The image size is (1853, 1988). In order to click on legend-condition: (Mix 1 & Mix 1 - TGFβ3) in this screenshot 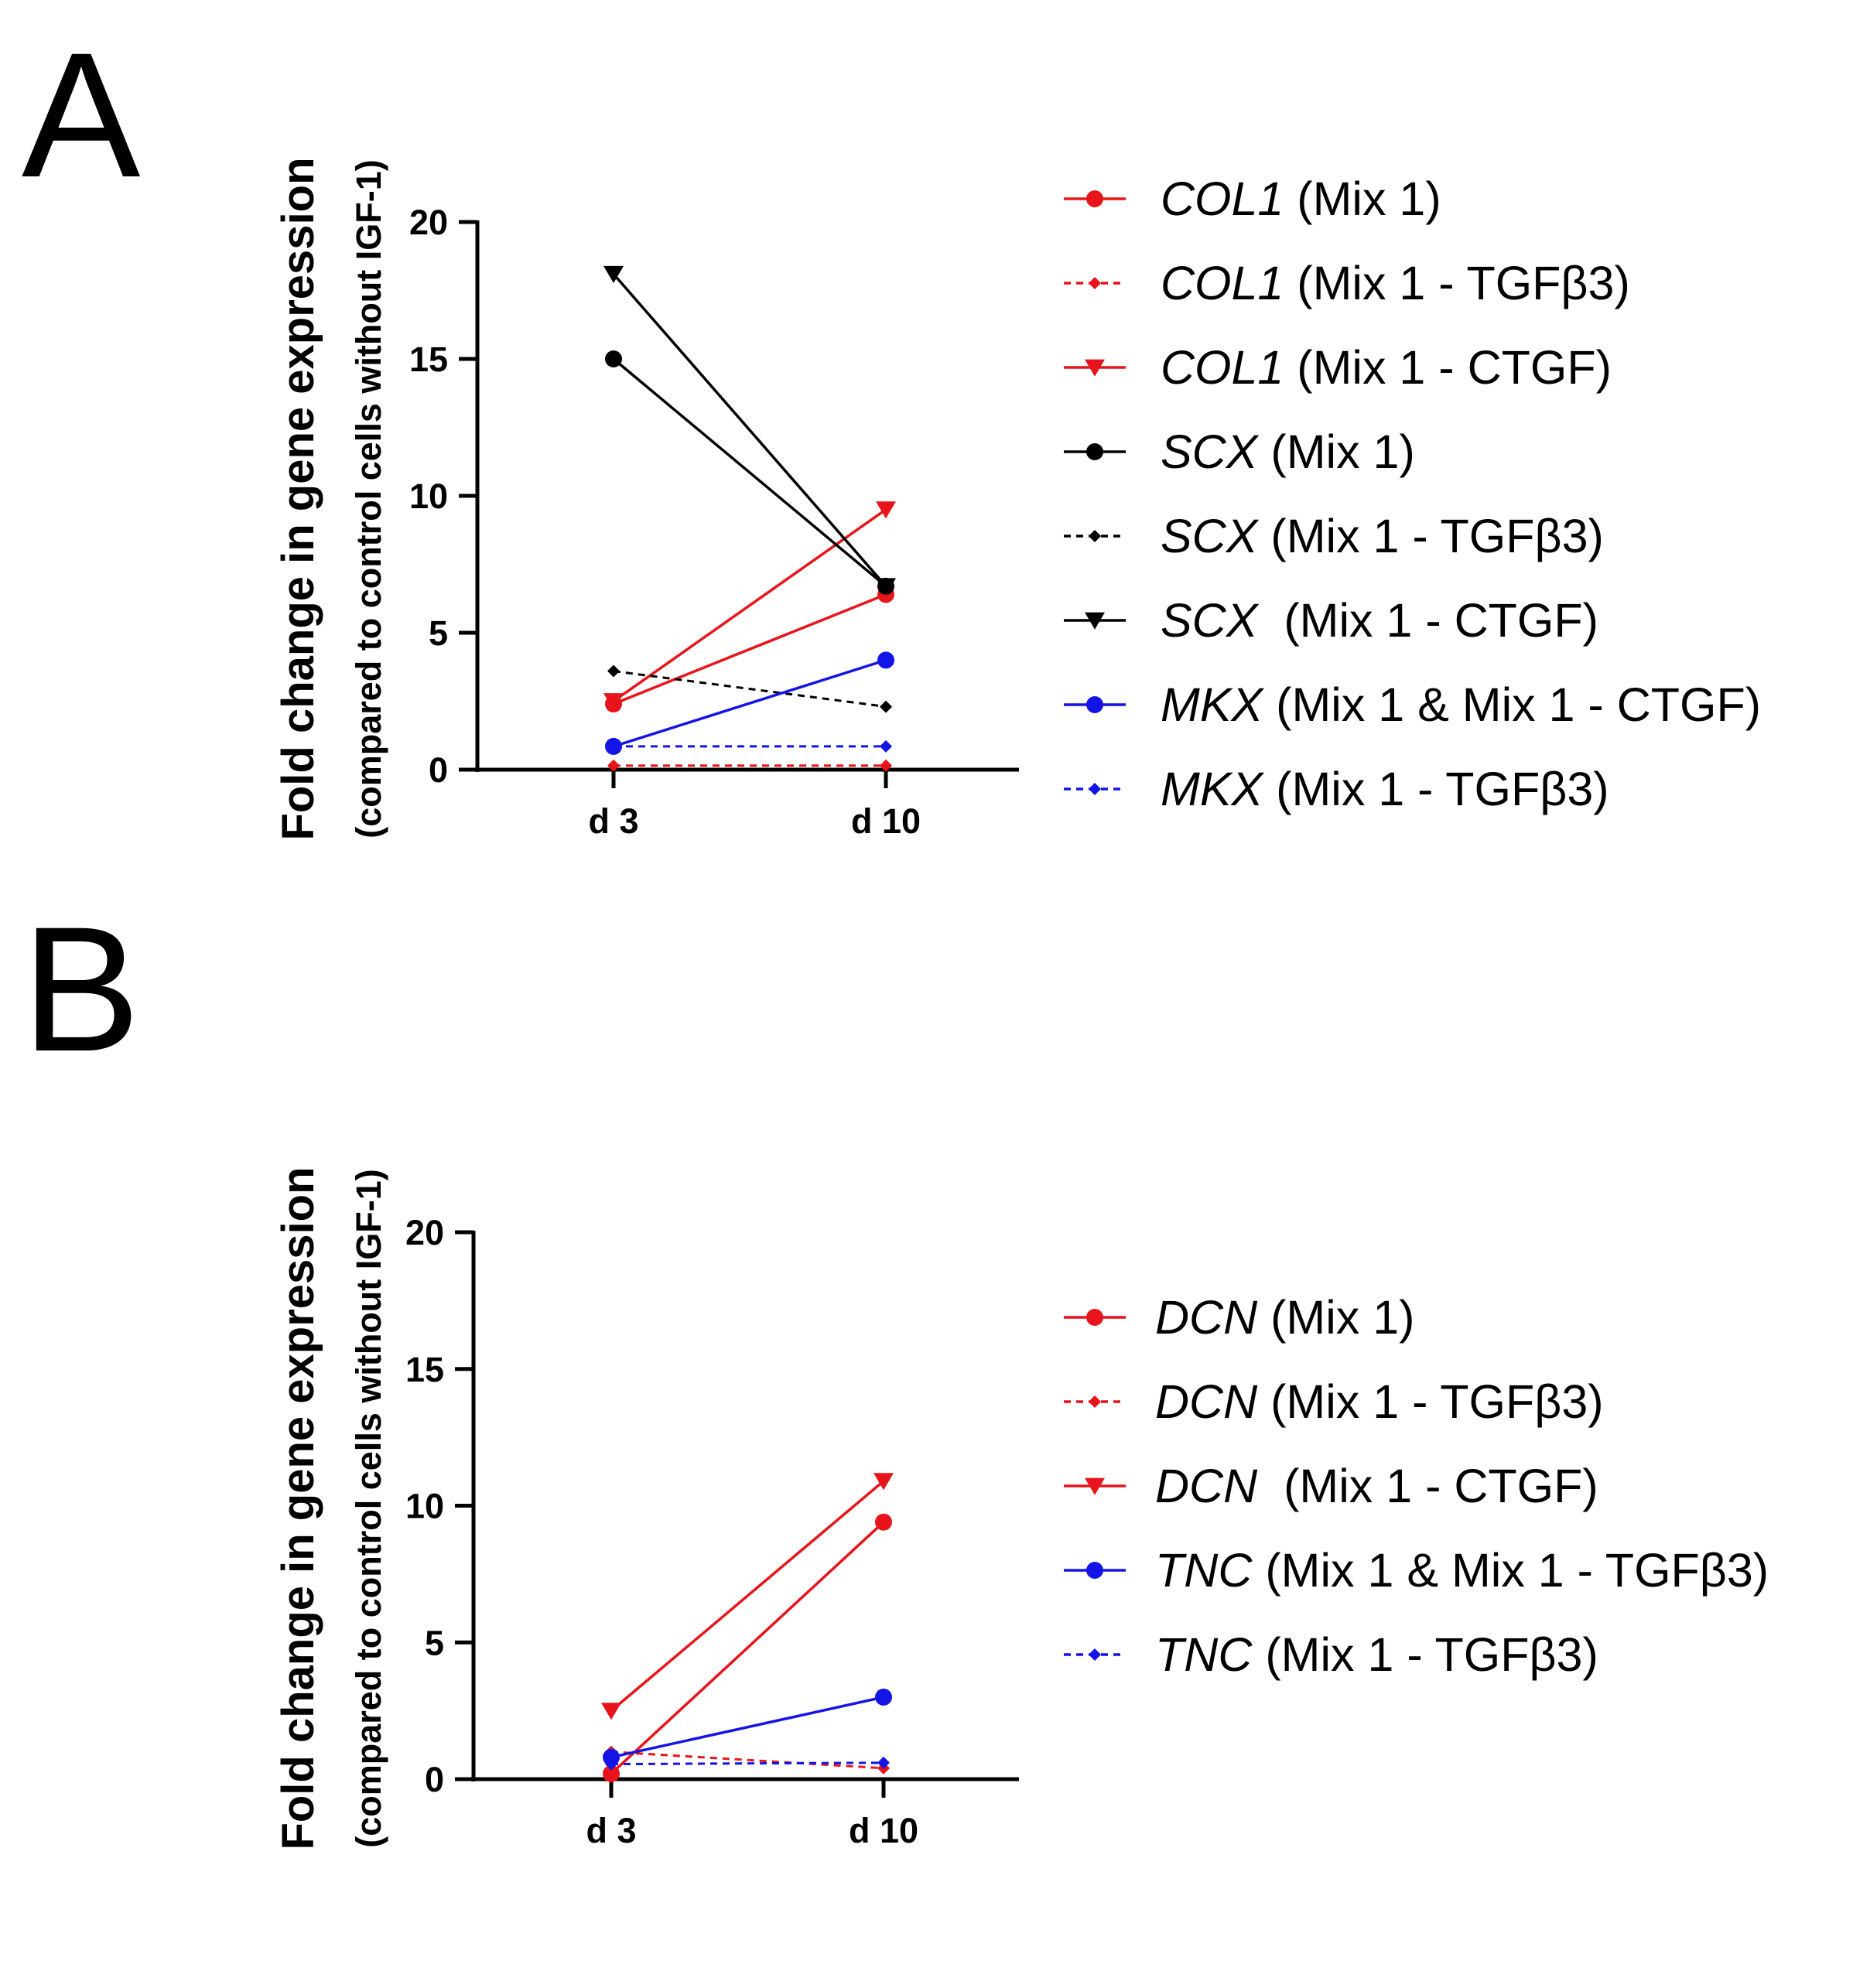, I will do `click(1510, 1571)`.